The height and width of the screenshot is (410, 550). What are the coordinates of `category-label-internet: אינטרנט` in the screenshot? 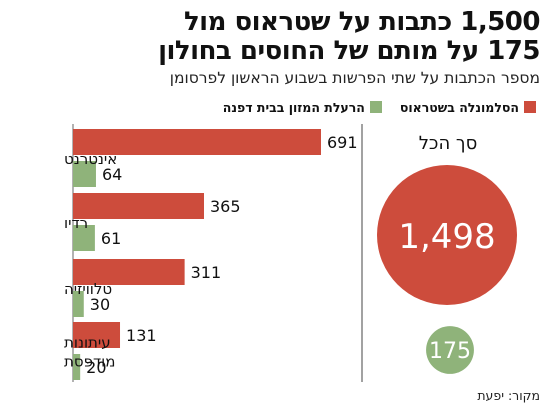 It's located at (90, 159).